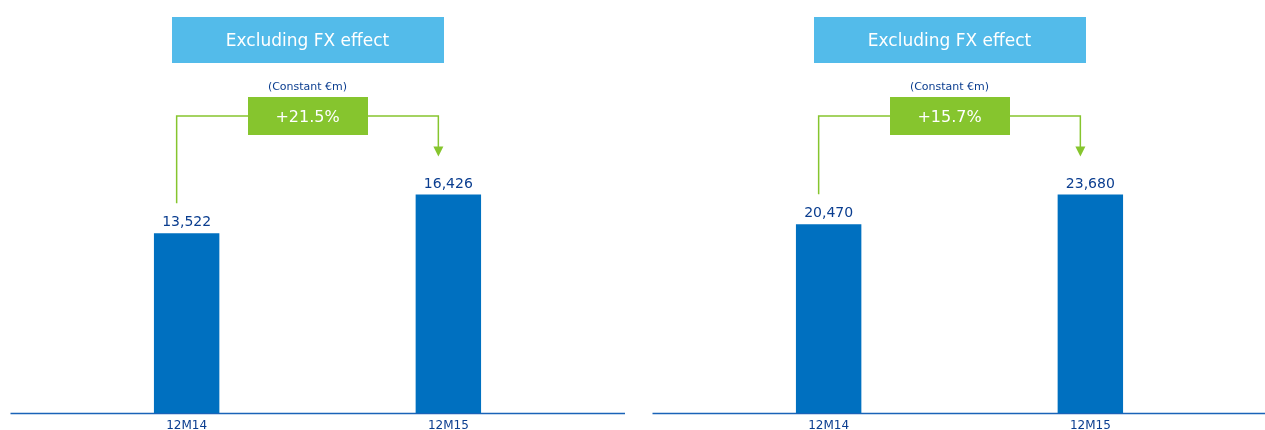  I want to click on data-label: 20,470, so click(829, 212).